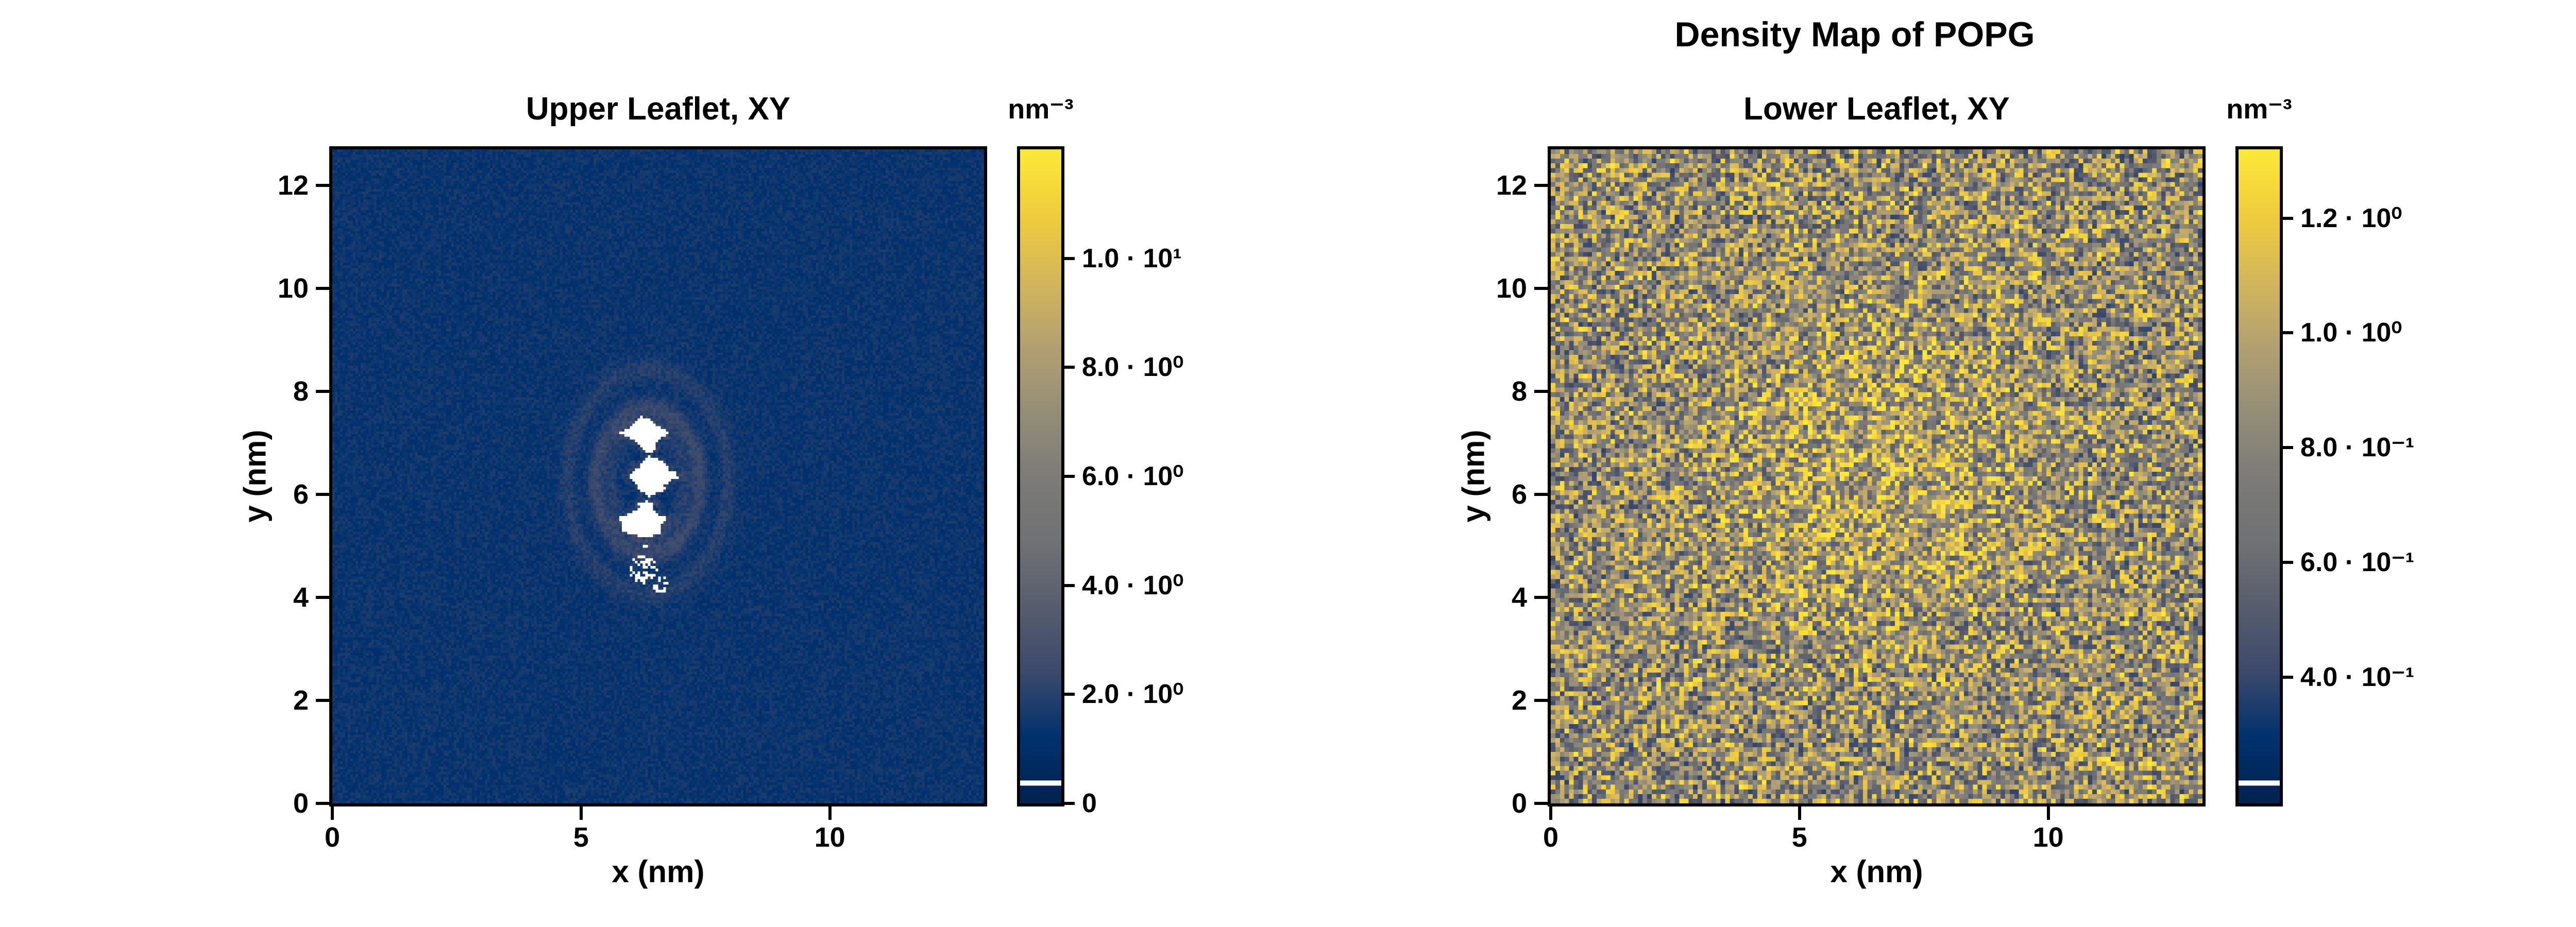 The width and height of the screenshot is (2576, 927). Describe the element at coordinates (1133, 585) in the screenshot. I see `colorbar-tick-label: 4.0 · 10⁰` at that location.